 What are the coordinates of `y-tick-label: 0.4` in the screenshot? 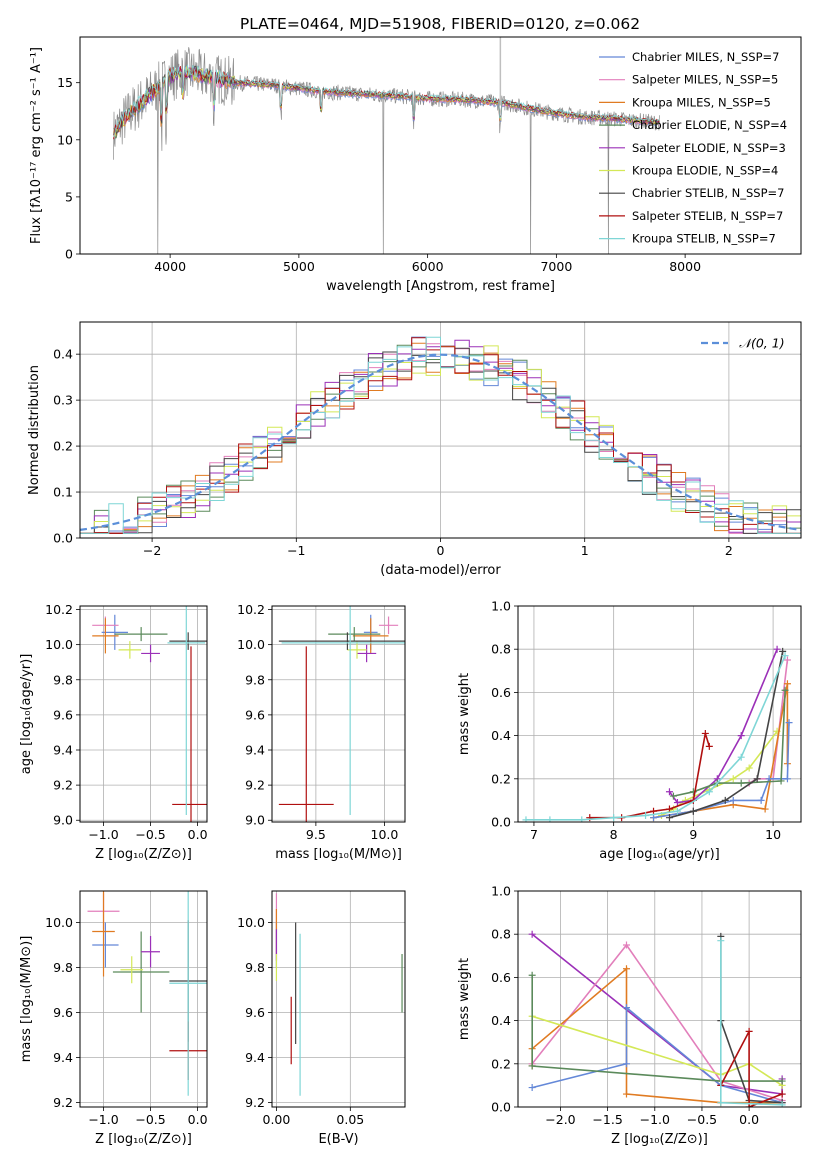 It's located at (63, 354).